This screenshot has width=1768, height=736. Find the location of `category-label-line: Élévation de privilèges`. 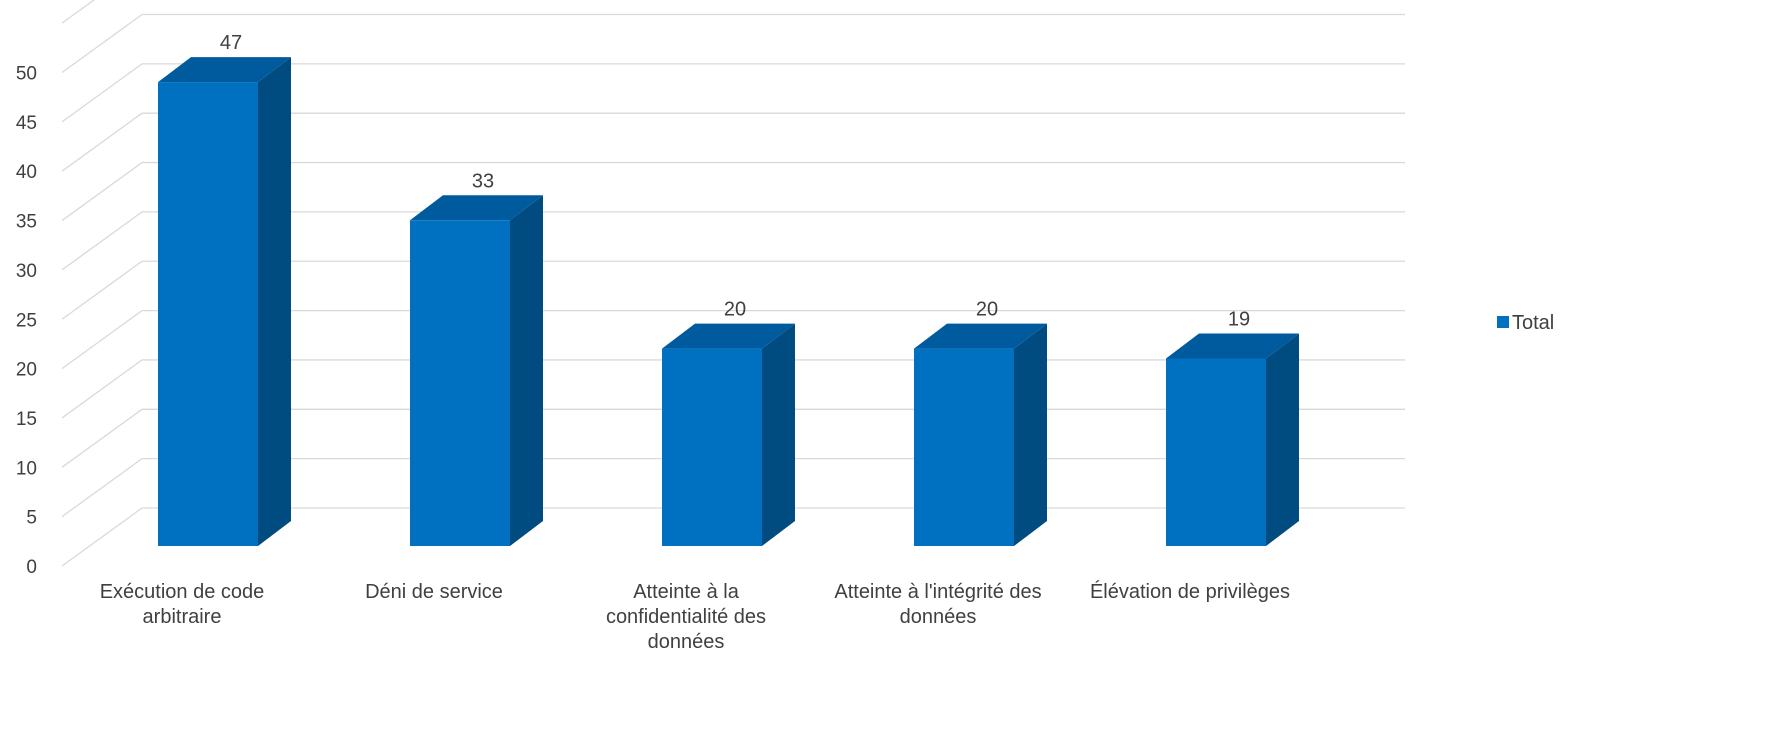

category-label-line: Élévation de privilèges is located at coordinates (1190, 591).